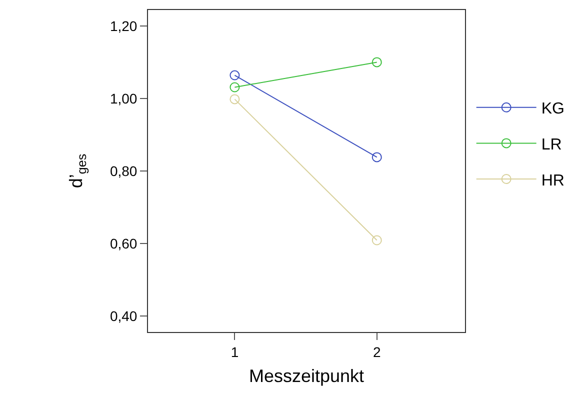  Describe the element at coordinates (124, 243) in the screenshot. I see `y-tick-label: 0,60` at that location.